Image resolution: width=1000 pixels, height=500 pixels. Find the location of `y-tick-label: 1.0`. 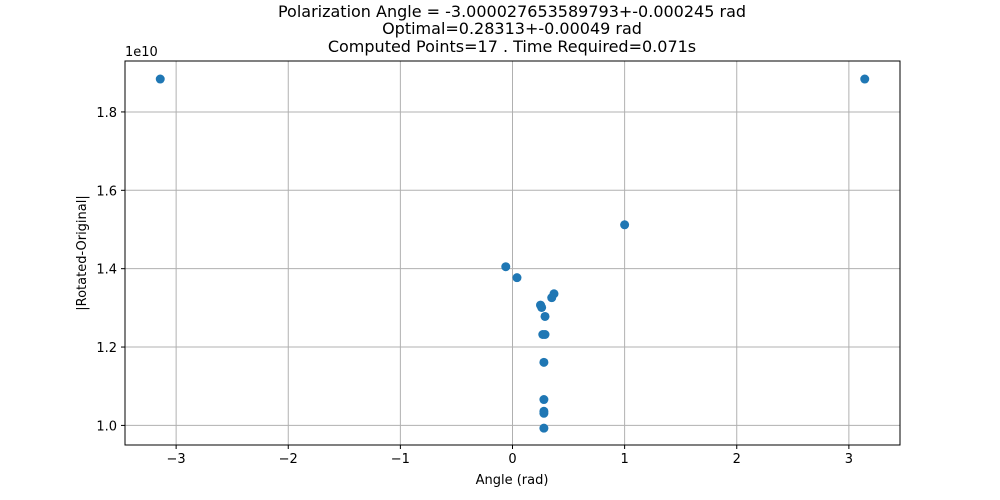

y-tick-label: 1.0 is located at coordinates (106, 426).